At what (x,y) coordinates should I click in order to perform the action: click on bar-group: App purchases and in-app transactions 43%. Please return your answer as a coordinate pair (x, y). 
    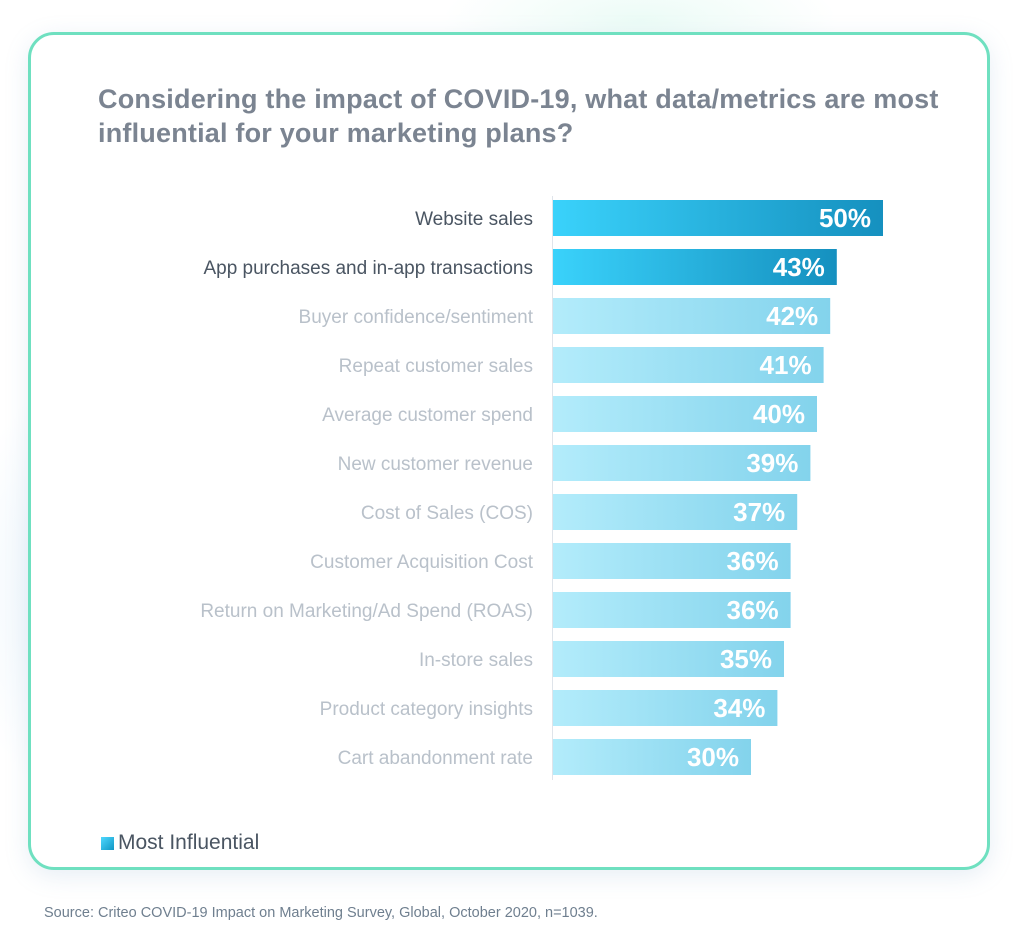
    Looking at the image, I should click on (520, 267).